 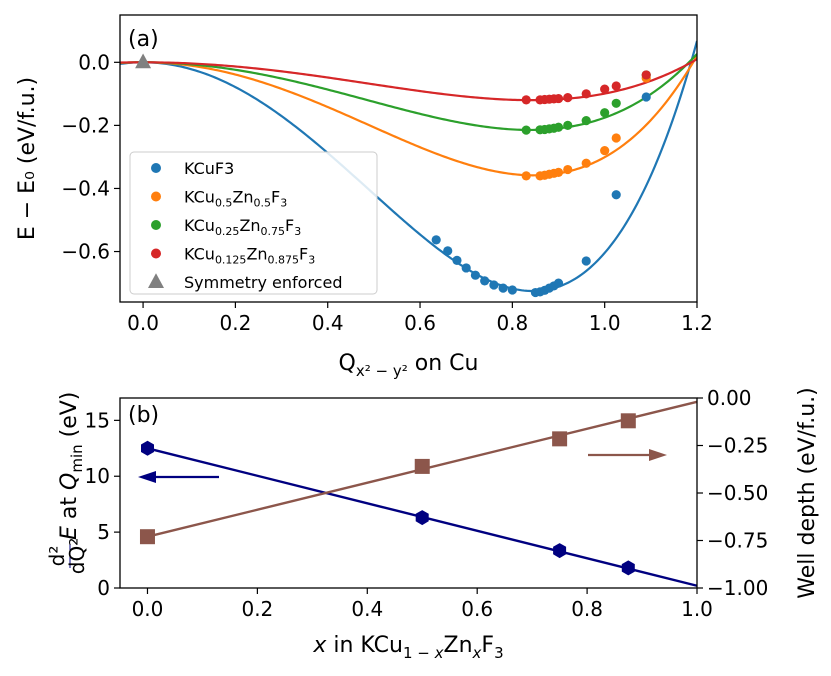 I want to click on b-left-y-label-text: E at Qmin (eV), so click(x=71, y=466).